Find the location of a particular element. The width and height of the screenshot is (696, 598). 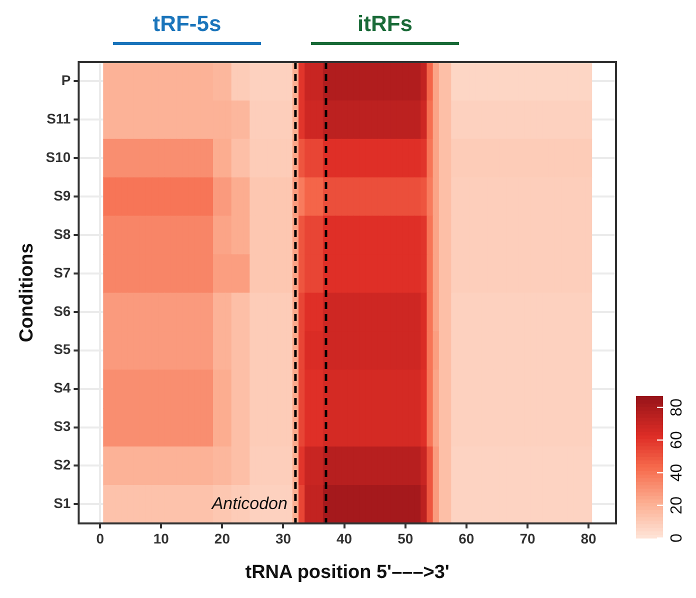

x-tick-label: 50 is located at coordinates (406, 538).